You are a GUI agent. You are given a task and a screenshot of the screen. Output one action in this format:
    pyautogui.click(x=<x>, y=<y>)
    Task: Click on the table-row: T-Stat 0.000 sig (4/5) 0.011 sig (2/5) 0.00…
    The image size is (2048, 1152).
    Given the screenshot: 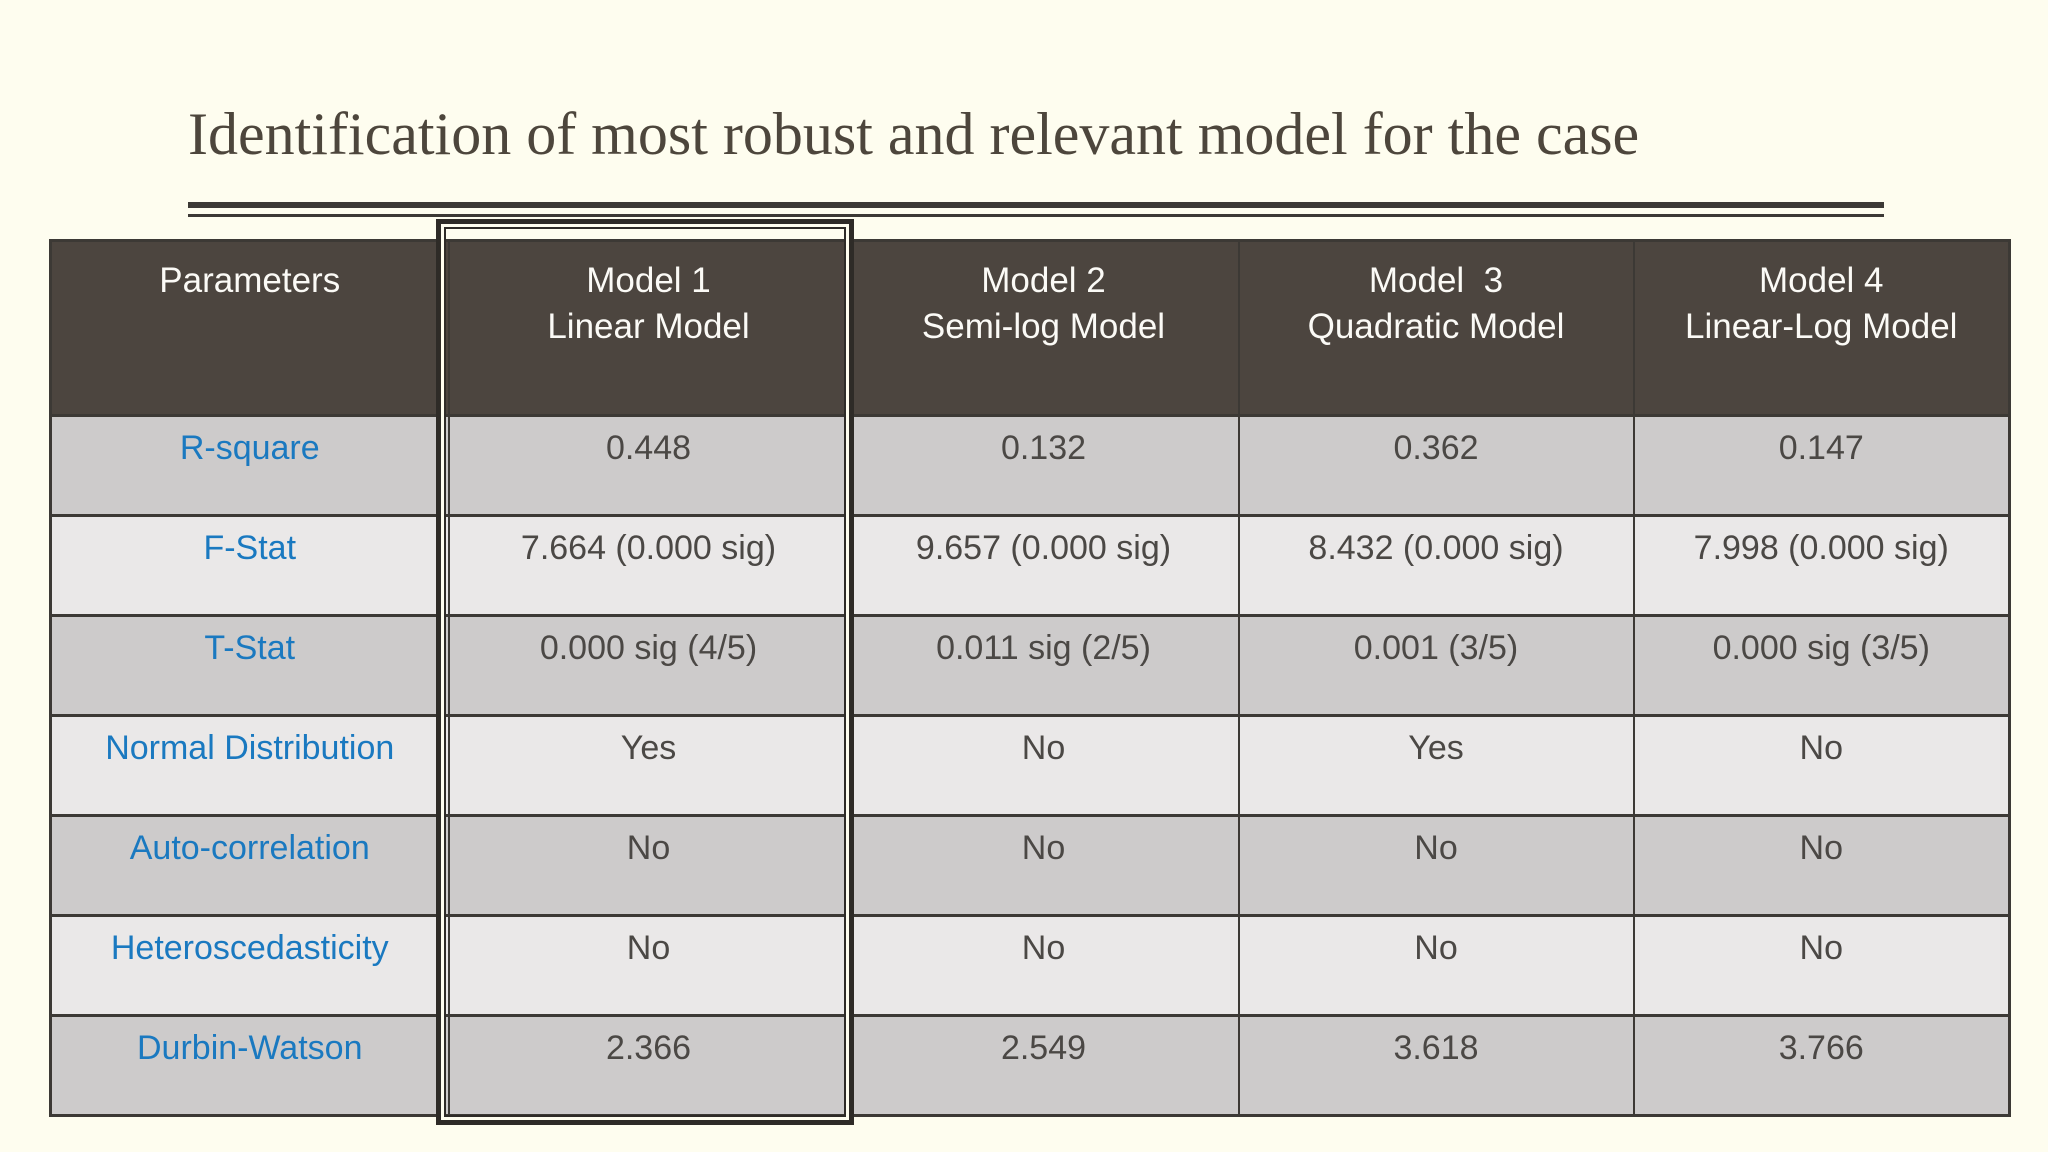 What is the action you would take?
    pyautogui.click(x=1030, y=665)
    